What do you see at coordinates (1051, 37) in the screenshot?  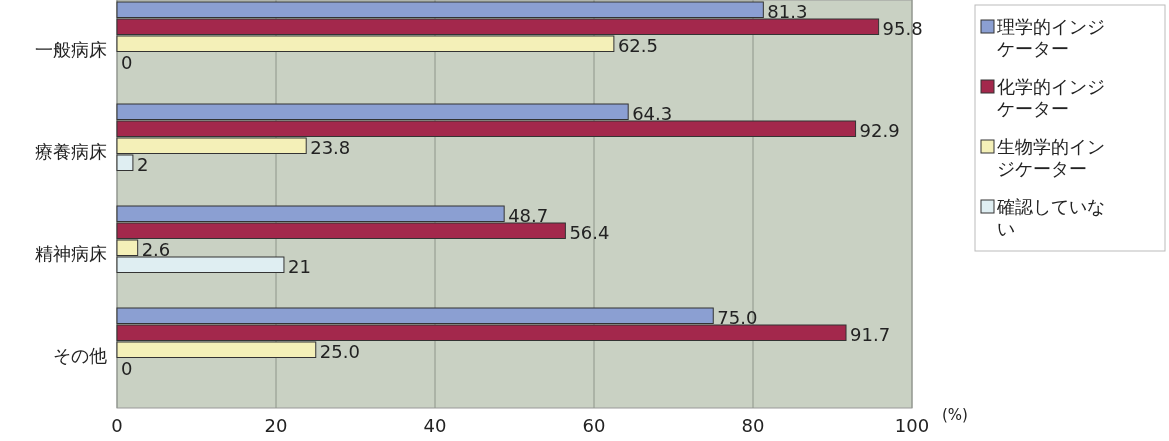 I see `legend-label: 理学的インジケーター` at bounding box center [1051, 37].